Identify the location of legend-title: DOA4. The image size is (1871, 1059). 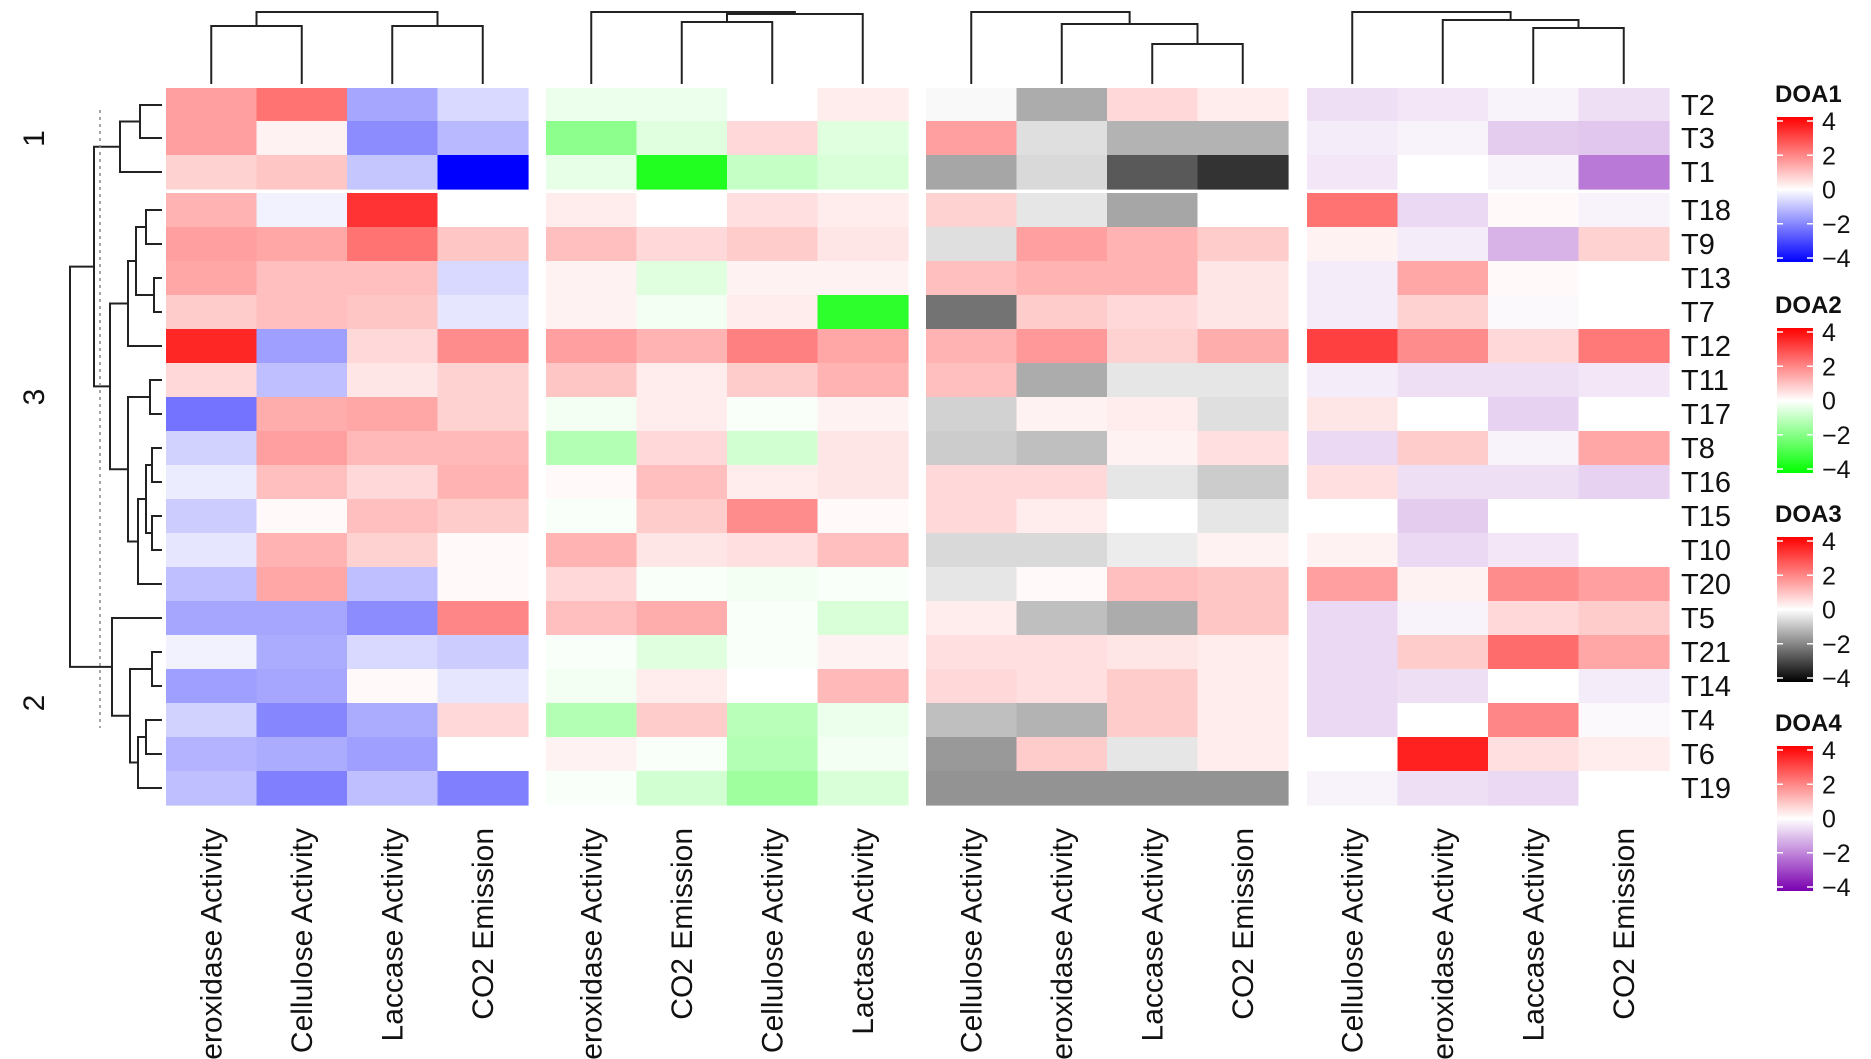
(1808, 723).